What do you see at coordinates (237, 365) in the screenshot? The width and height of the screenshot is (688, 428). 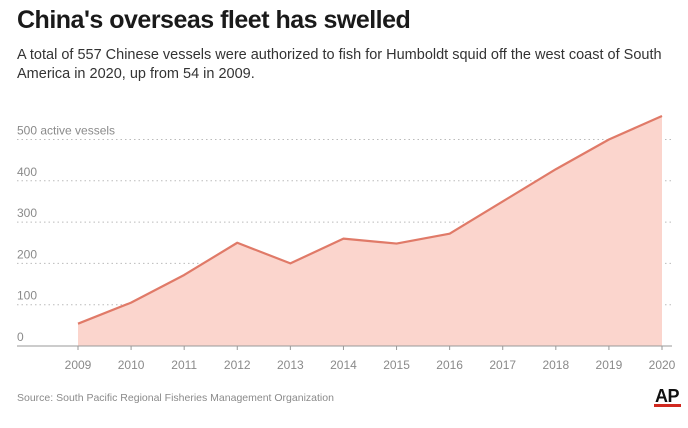 I see `x-tick-label: 2012` at bounding box center [237, 365].